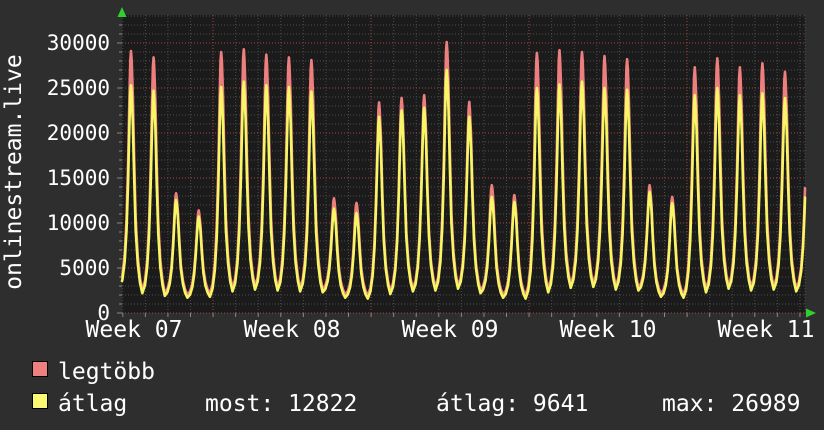  Describe the element at coordinates (512, 404) in the screenshot. I see `stat-atlag: átlag: 9641` at that location.